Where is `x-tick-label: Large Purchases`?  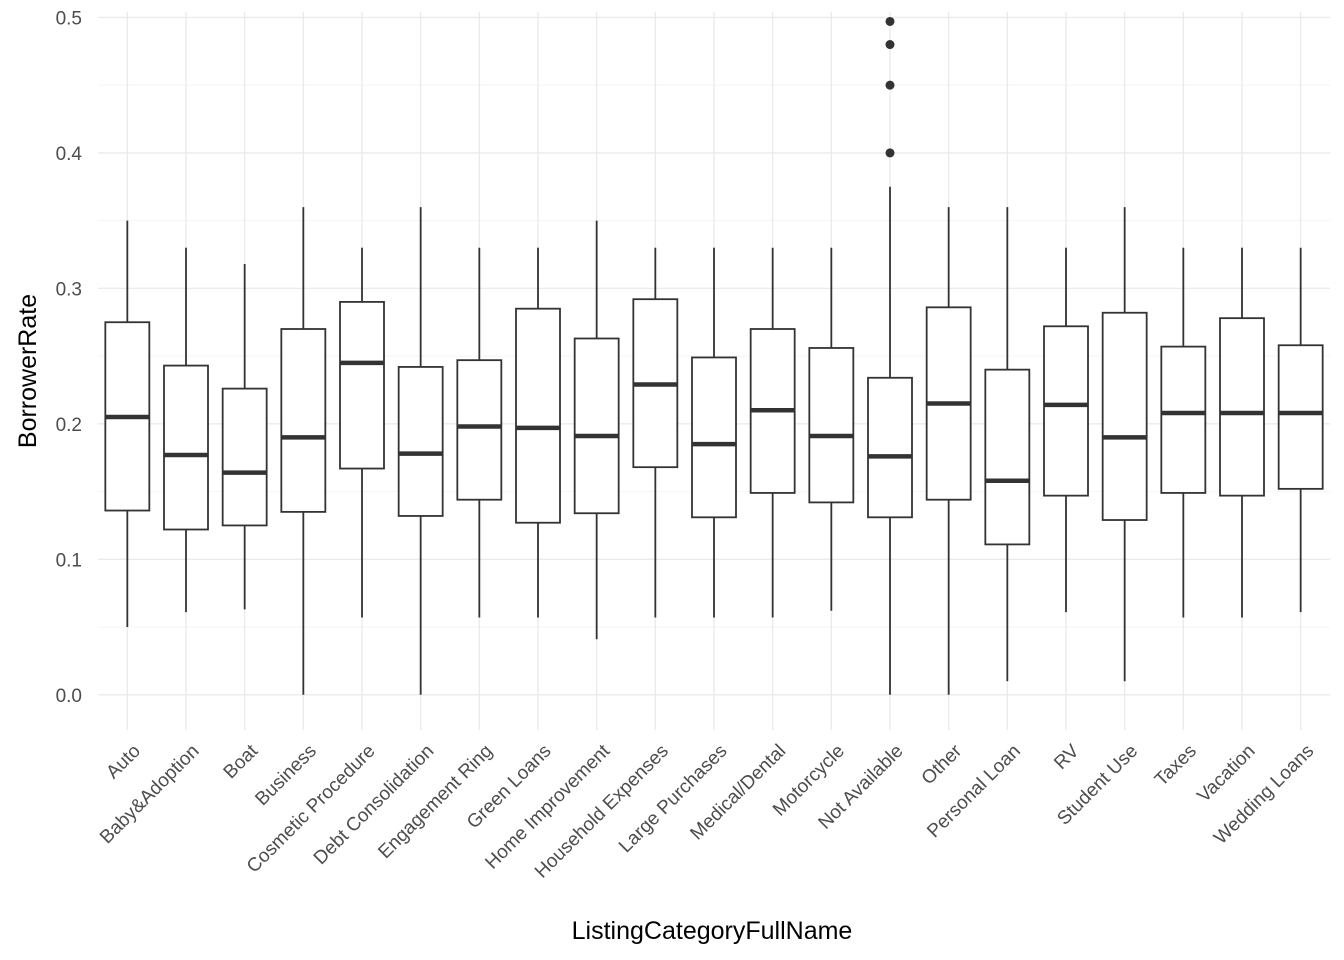
x-tick-label: Large Purchases is located at coordinates (673, 799).